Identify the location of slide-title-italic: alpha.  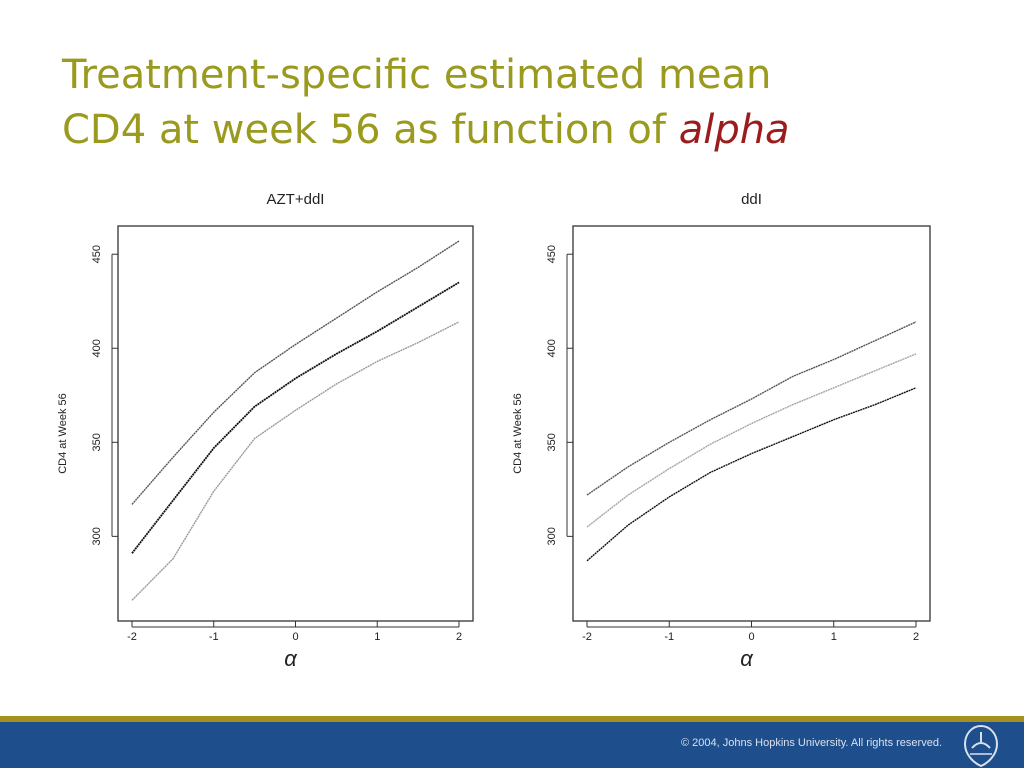
(734, 130).